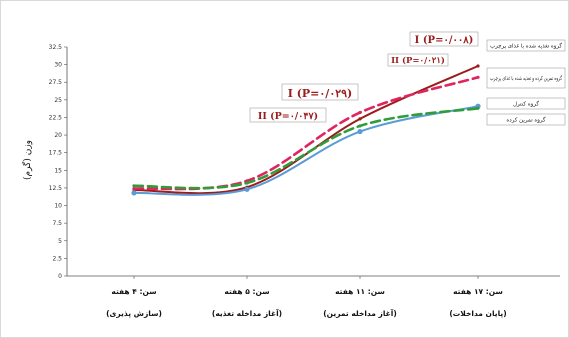 The image size is (569, 338). I want to click on x-tick-sublabel: (آغاز مداخله تمرین), so click(360, 313).